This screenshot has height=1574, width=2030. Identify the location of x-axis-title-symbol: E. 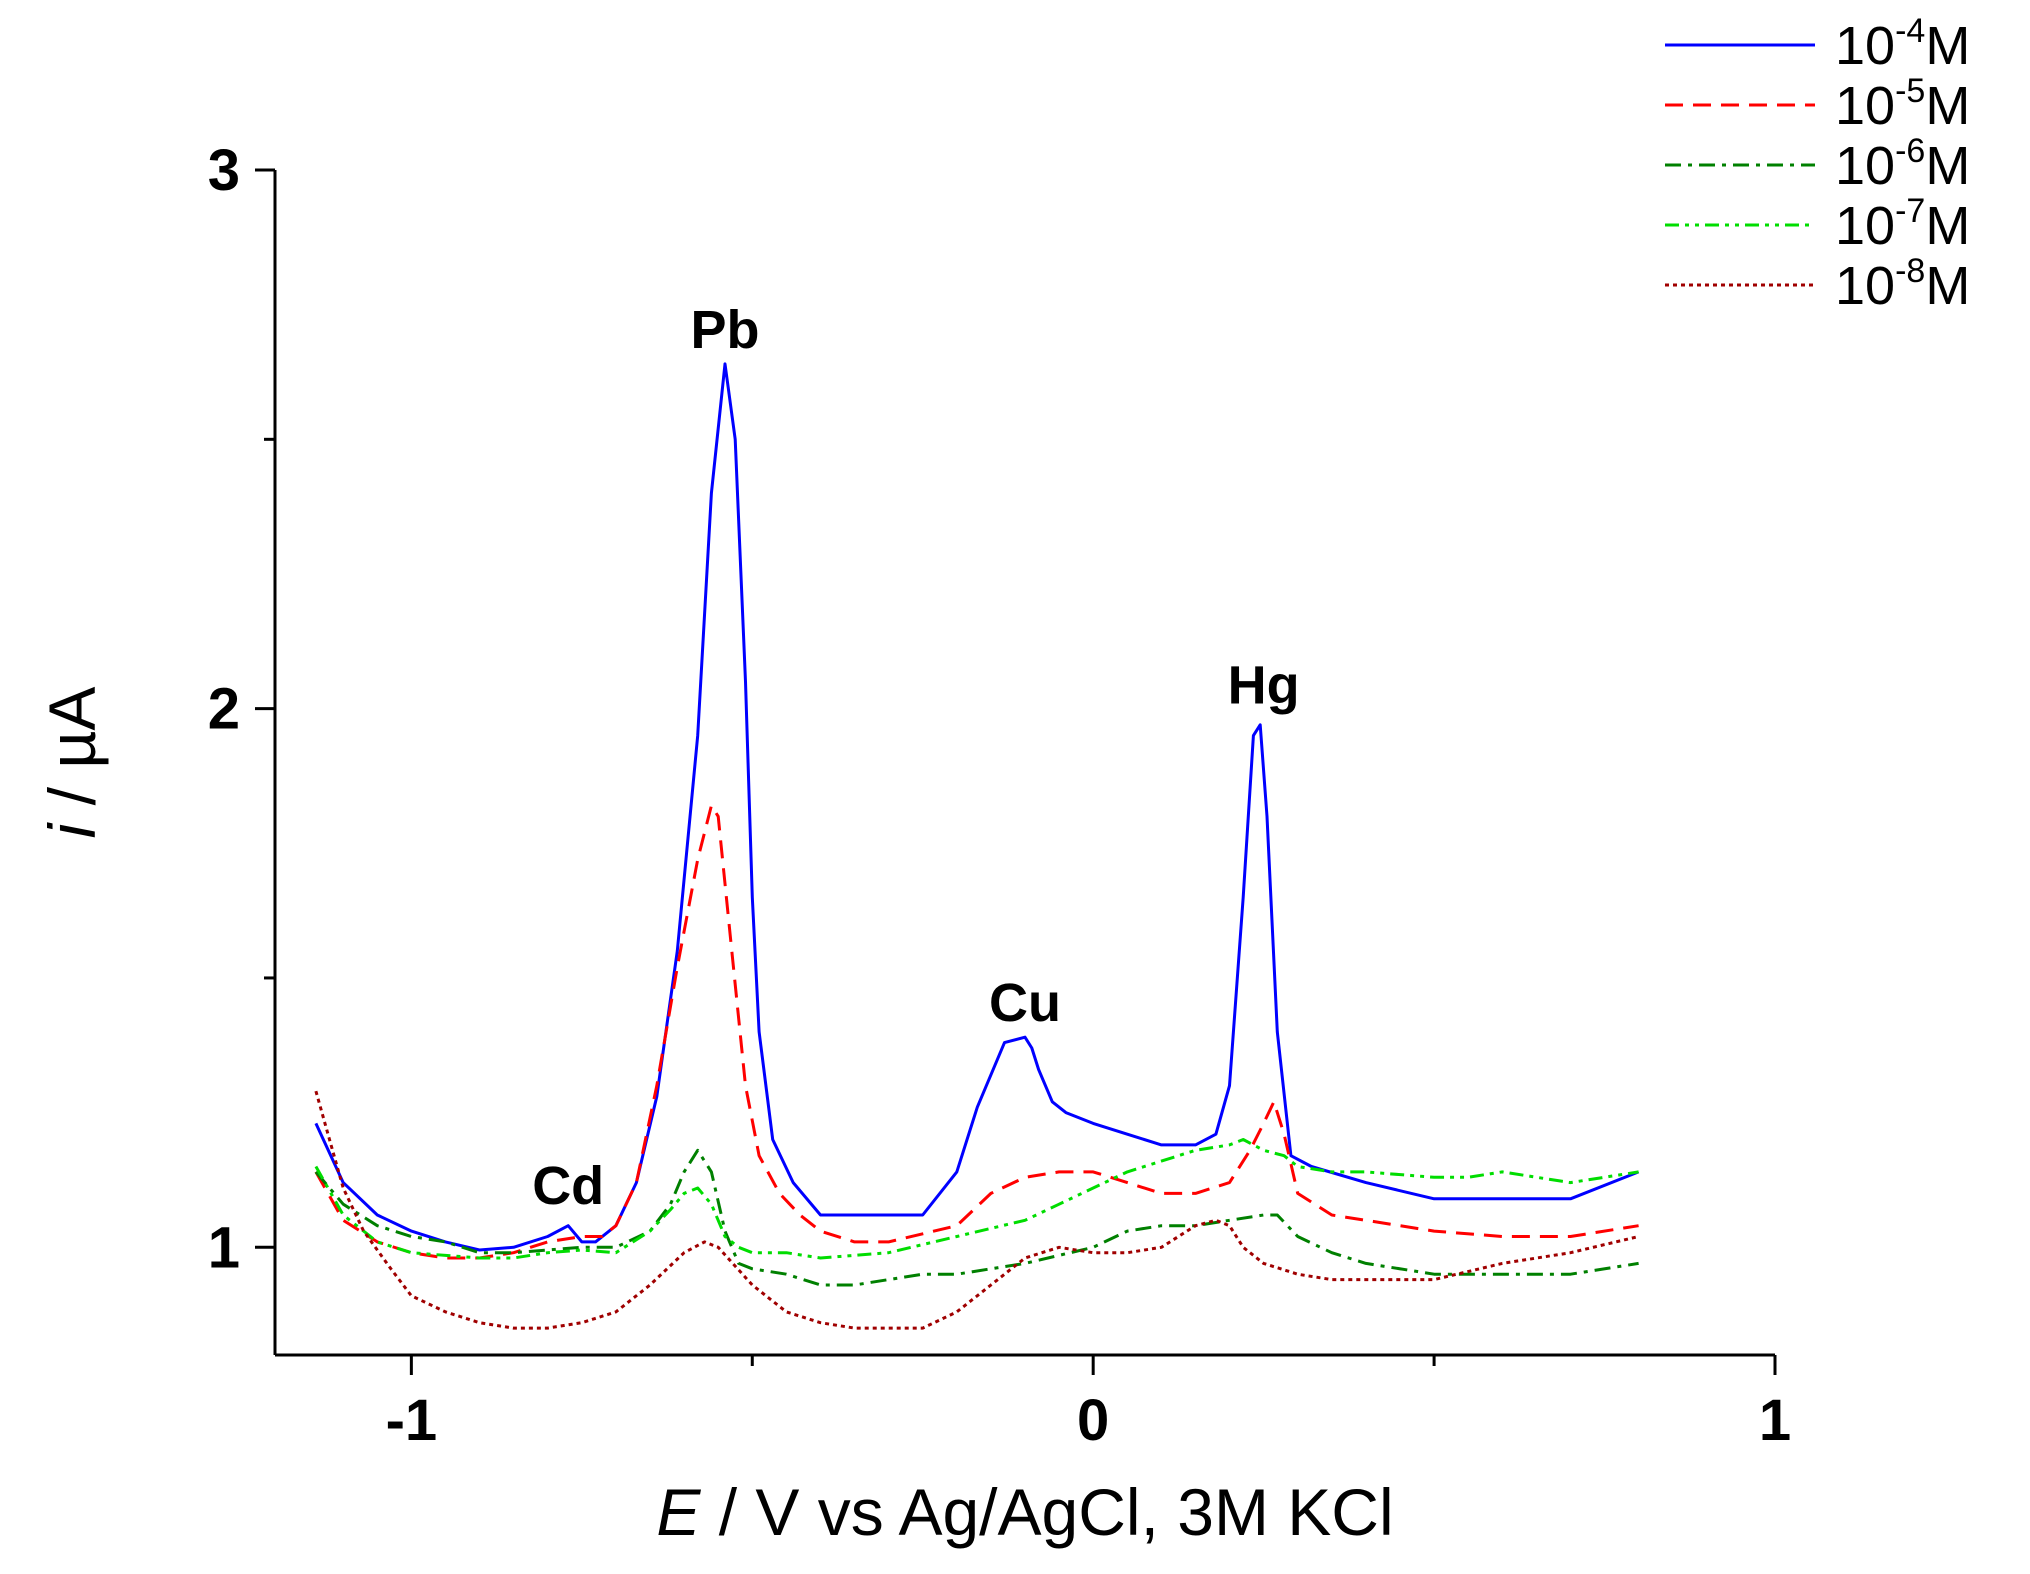
(678, 1512).